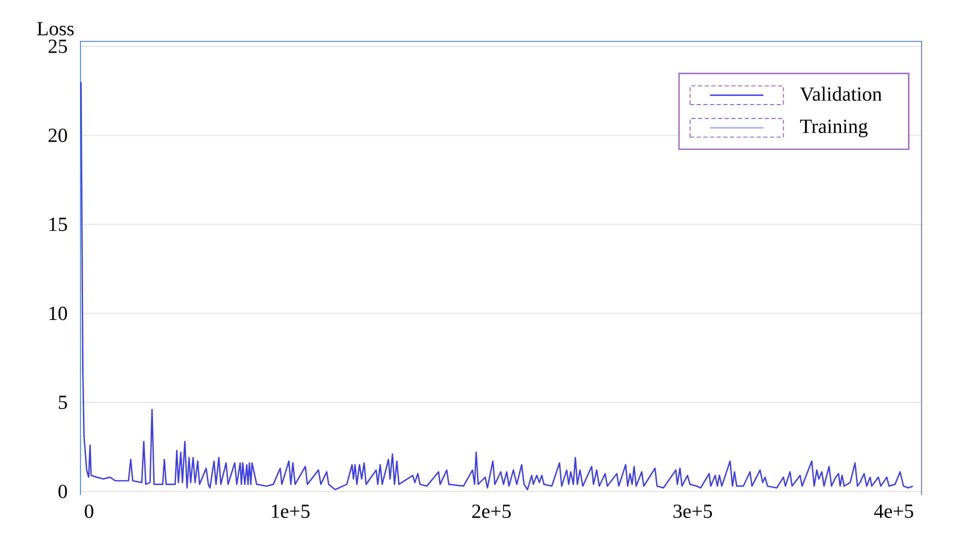 This screenshot has width=959, height=540. What do you see at coordinates (291, 511) in the screenshot?
I see `x-tick-label: 1e+5` at bounding box center [291, 511].